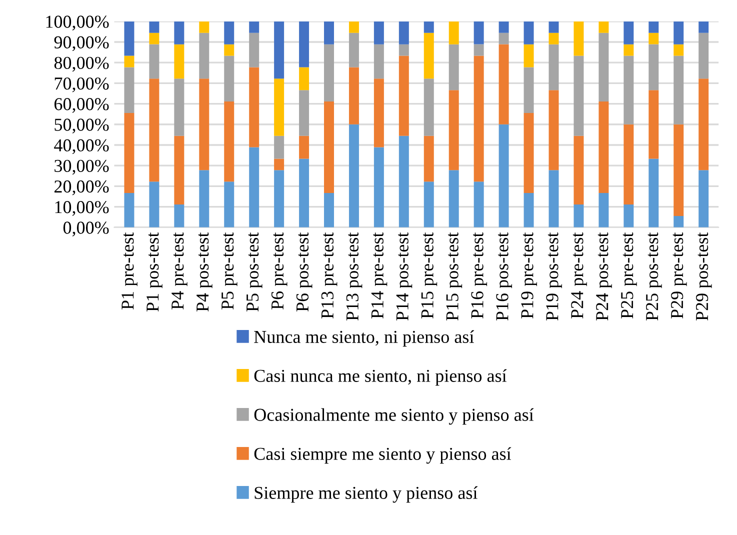 The image size is (737, 535). What do you see at coordinates (364, 338) in the screenshot?
I see `legend-label: Nunca me siento, ni pienso así` at bounding box center [364, 338].